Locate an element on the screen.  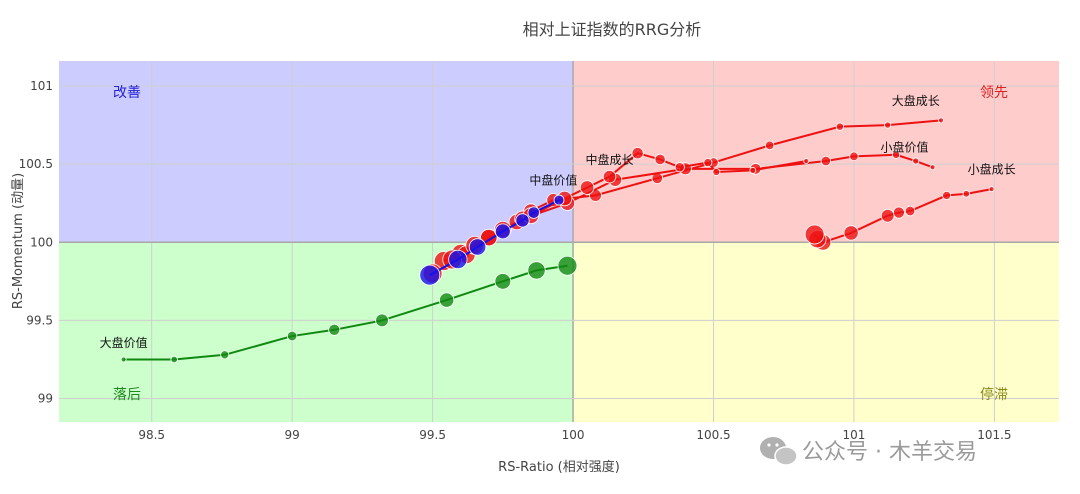
x-tick-label: 100 is located at coordinates (573, 435).